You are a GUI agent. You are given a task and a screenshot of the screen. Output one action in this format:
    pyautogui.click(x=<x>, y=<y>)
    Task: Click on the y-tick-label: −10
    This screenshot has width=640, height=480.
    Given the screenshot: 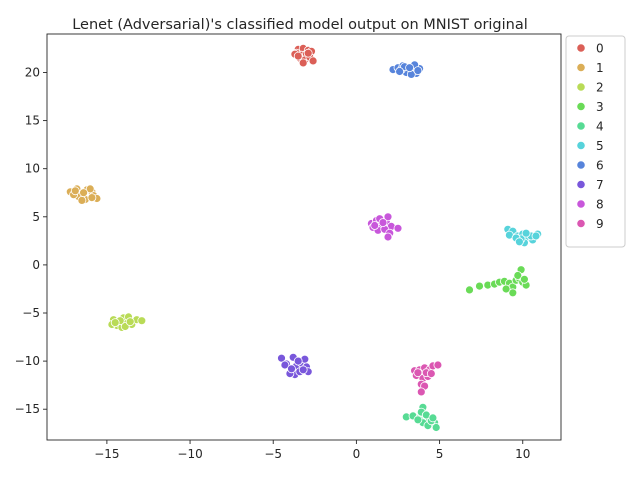 What is the action you would take?
    pyautogui.click(x=27, y=361)
    